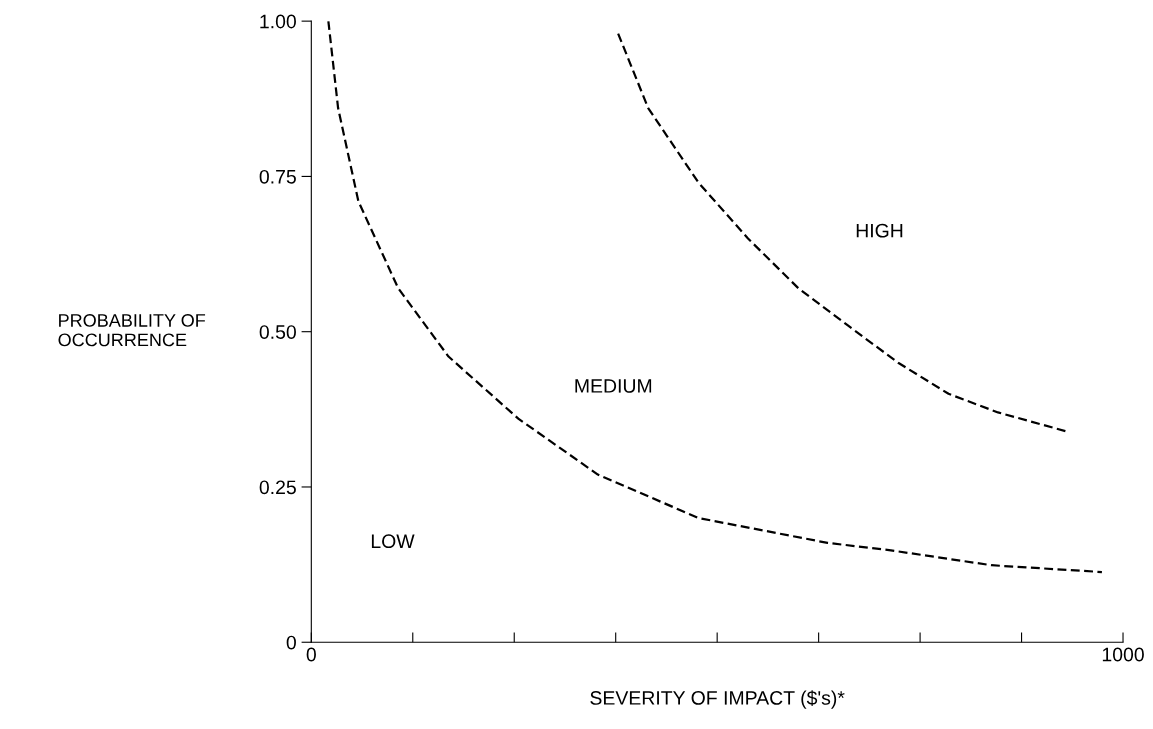 The height and width of the screenshot is (729, 1153). Describe the element at coordinates (277, 332) in the screenshot. I see `y-tick-label: 0.50` at that location.